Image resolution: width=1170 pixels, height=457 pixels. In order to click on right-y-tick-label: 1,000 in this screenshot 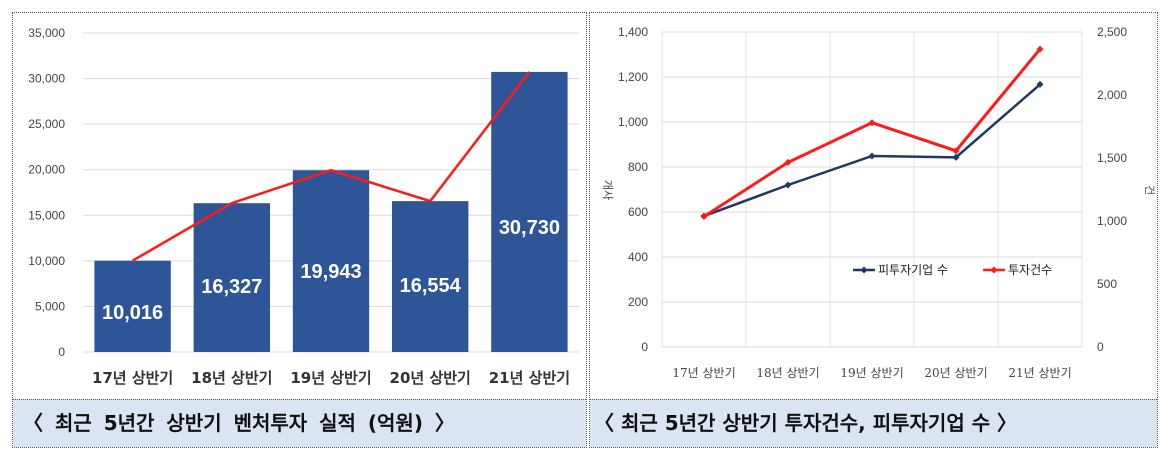, I will do `click(1112, 221)`.